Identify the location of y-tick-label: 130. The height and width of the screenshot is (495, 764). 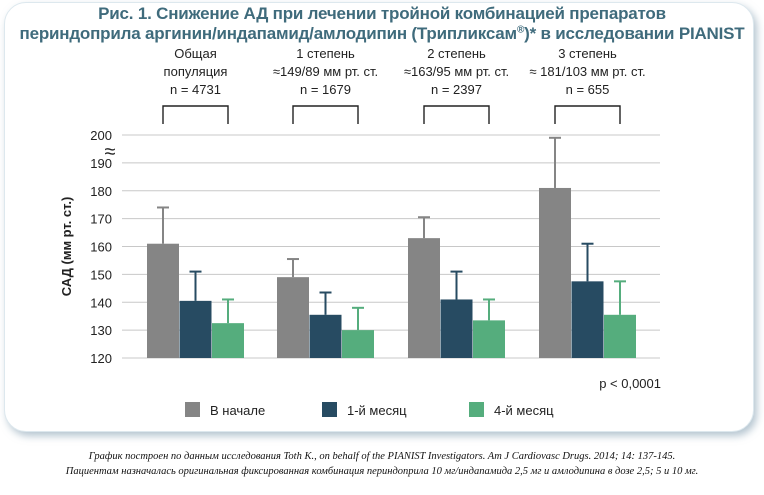
(101, 330).